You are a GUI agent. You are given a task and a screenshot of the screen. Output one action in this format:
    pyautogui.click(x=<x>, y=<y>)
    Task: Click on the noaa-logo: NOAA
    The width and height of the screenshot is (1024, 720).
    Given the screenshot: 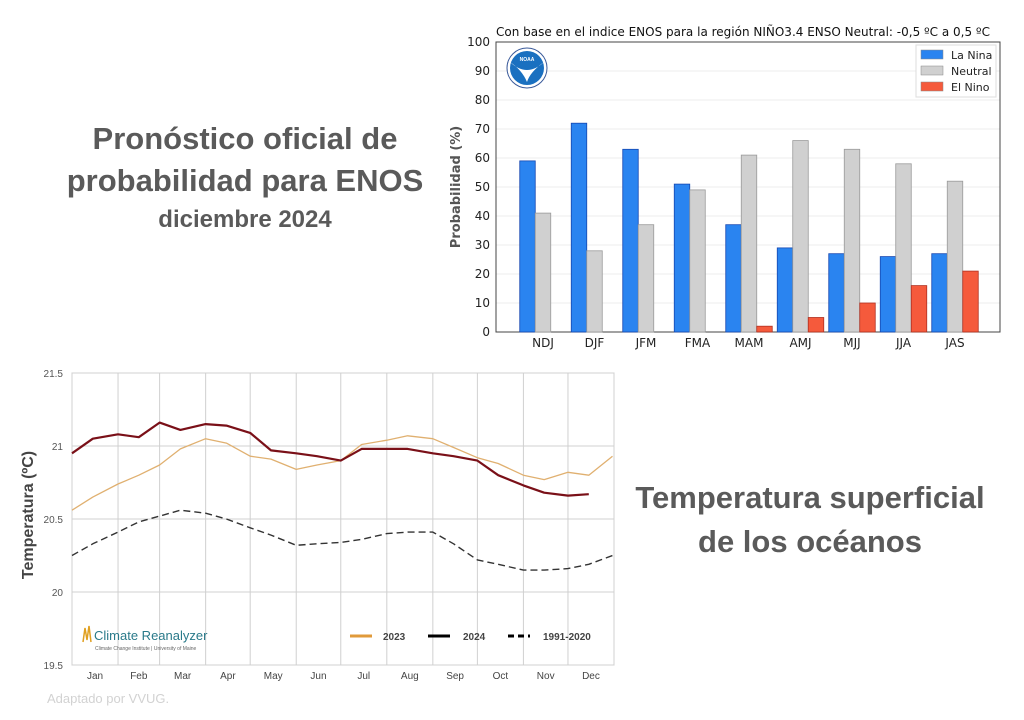 What is the action you would take?
    pyautogui.click(x=527, y=68)
    